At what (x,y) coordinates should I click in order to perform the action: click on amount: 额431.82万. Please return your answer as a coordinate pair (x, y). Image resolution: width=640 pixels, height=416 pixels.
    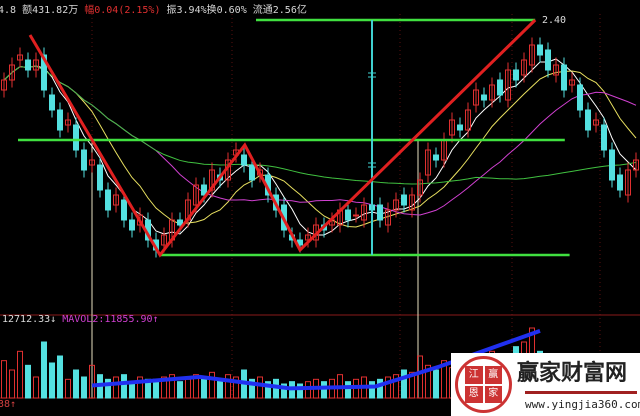
    Looking at the image, I should click on (50, 10).